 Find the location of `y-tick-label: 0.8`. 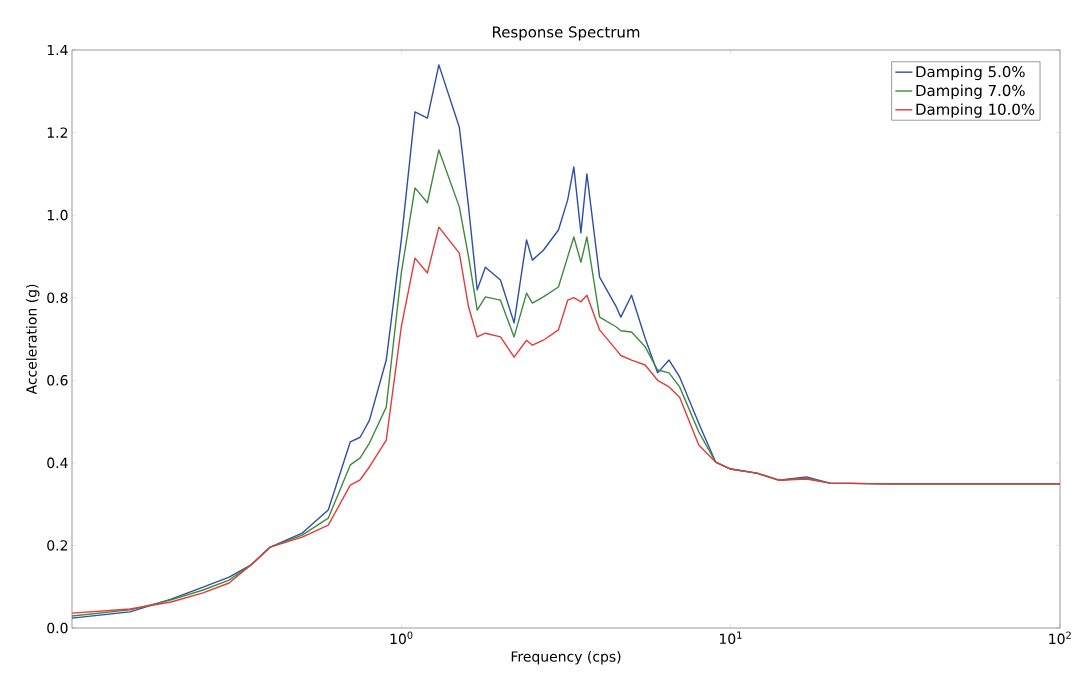

y-tick-label: 0.8 is located at coordinates (57, 297).